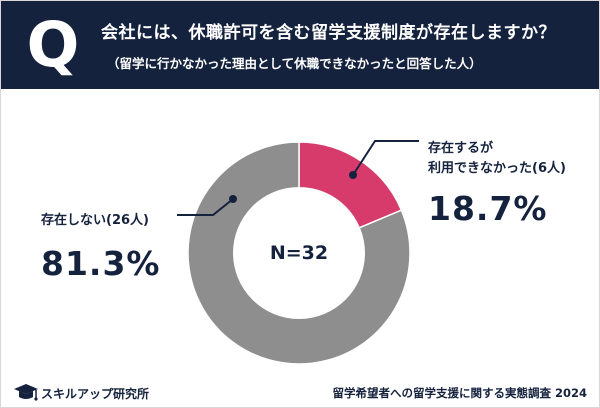 The width and height of the screenshot is (600, 408). Describe the element at coordinates (328, 33) in the screenshot. I see `question-title: 会社には、休職許可を含む留学支援制度が存在しますか？` at that location.